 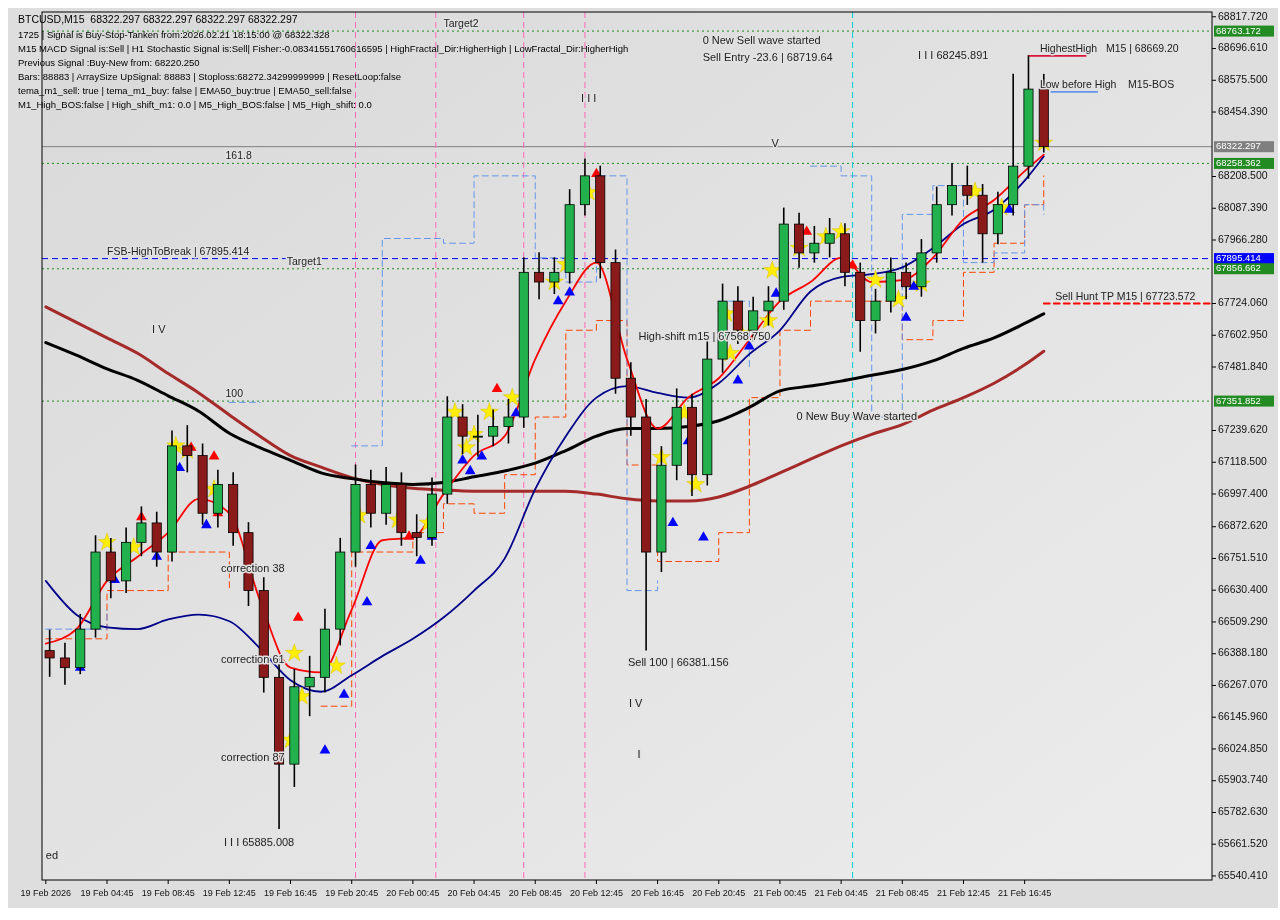 I want to click on x-tick-label: 20 Feb 08:45, so click(x=535, y=893).